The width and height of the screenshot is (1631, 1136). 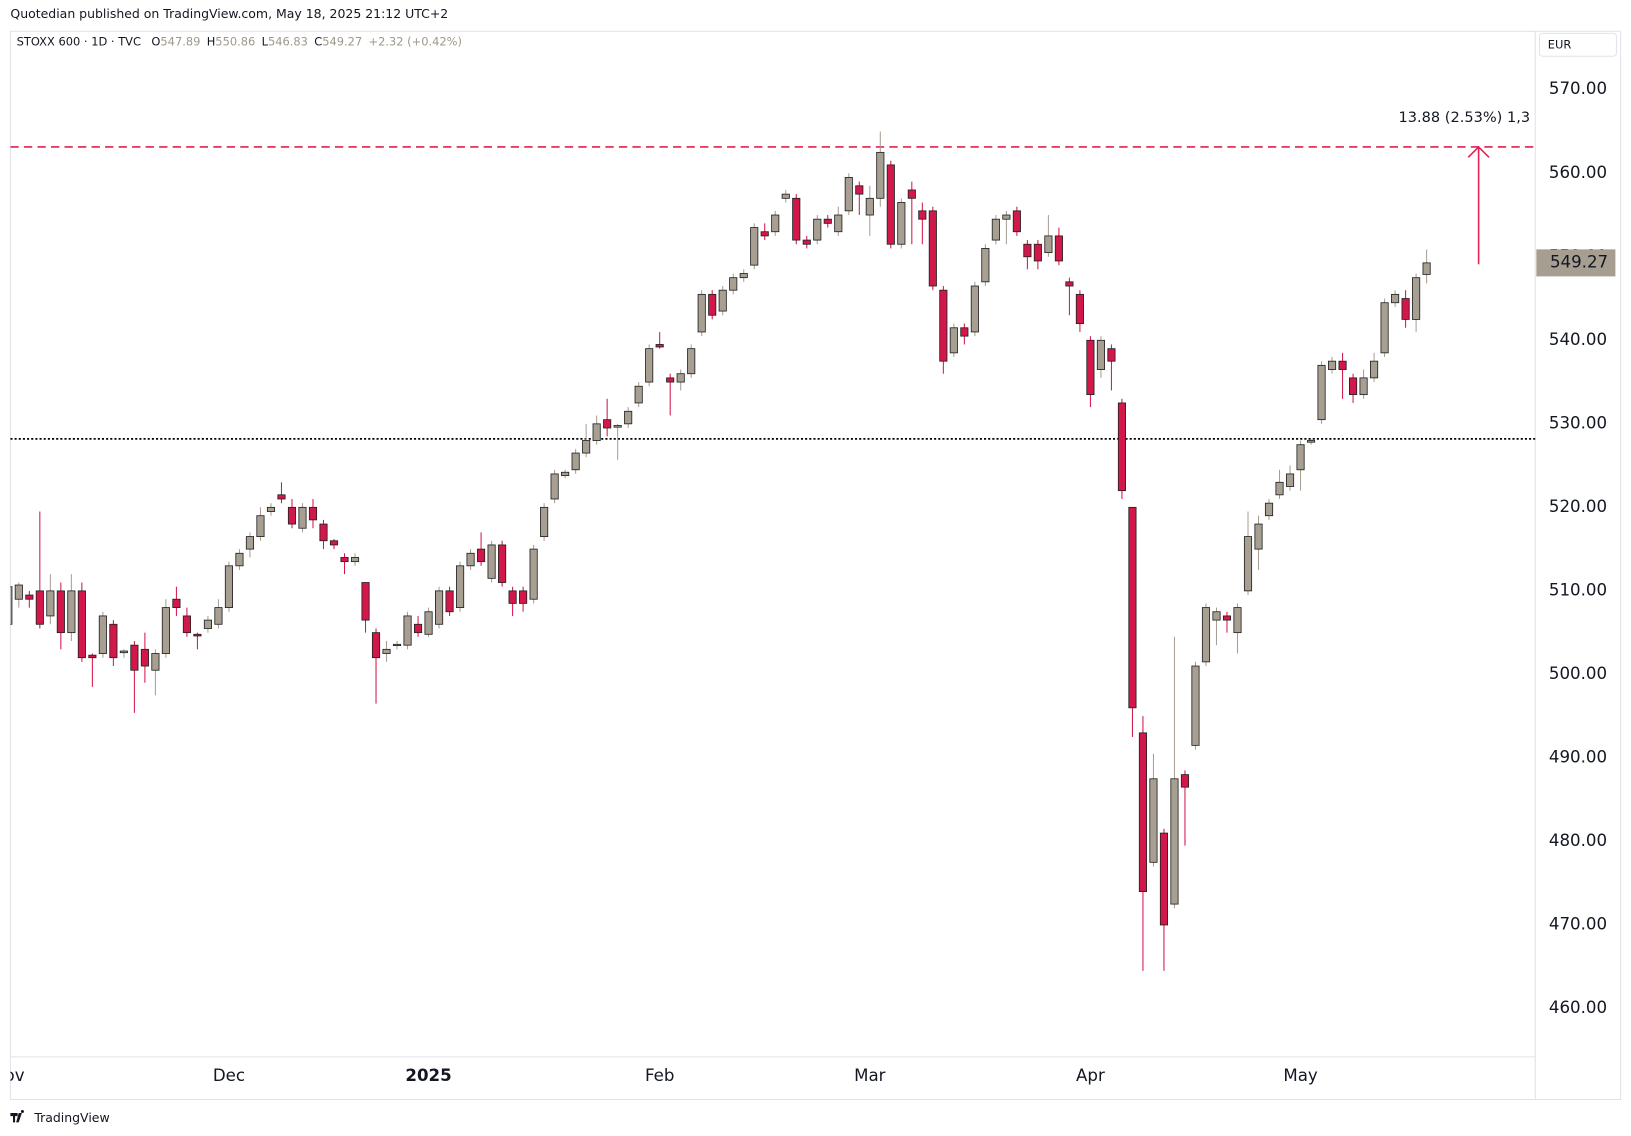 What do you see at coordinates (428, 1075) in the screenshot?
I see `x-tick-label: 2025` at bounding box center [428, 1075].